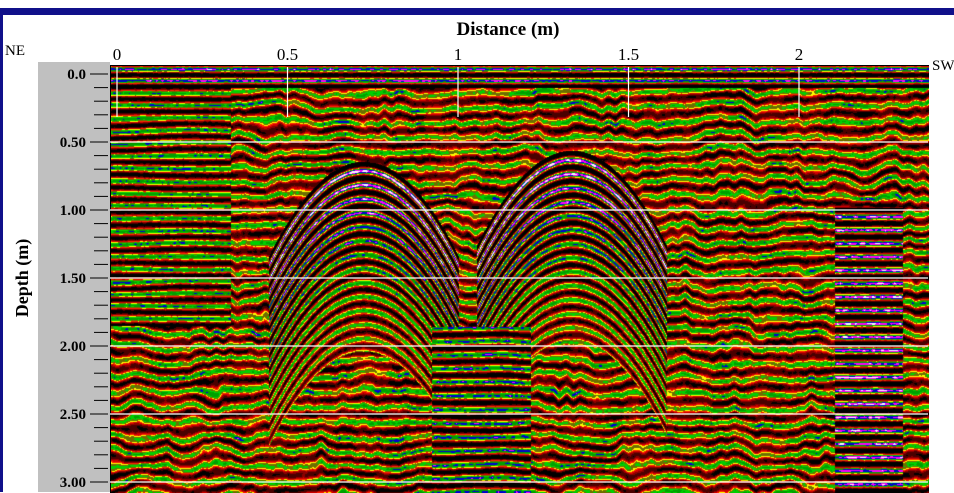 The height and width of the screenshot is (493, 954). Describe the element at coordinates (117, 54) in the screenshot. I see `x-tick-label-0: 0` at that location.